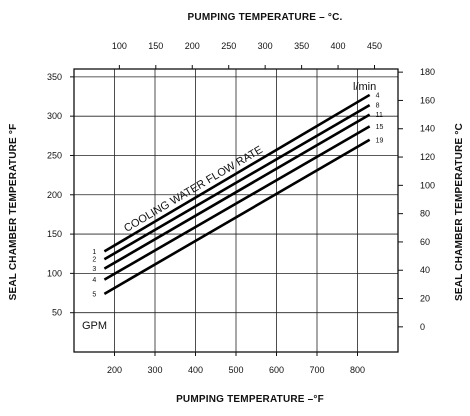 The image size is (470, 416). Describe the element at coordinates (276, 370) in the screenshot. I see `bottom-tick-label: 600` at that location.